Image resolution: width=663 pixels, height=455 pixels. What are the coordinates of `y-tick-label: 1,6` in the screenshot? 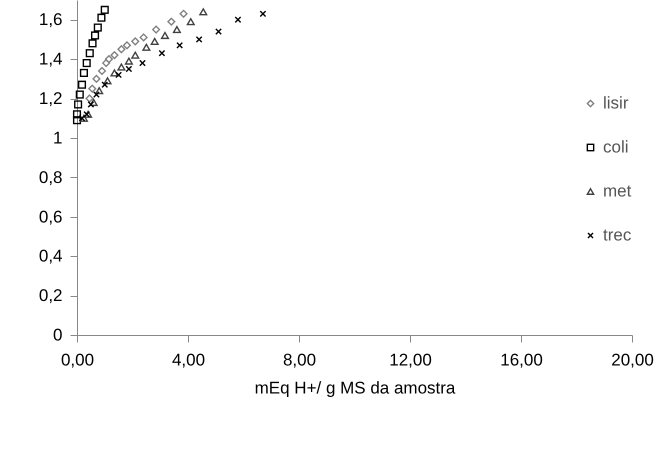 It's located at (50, 20).